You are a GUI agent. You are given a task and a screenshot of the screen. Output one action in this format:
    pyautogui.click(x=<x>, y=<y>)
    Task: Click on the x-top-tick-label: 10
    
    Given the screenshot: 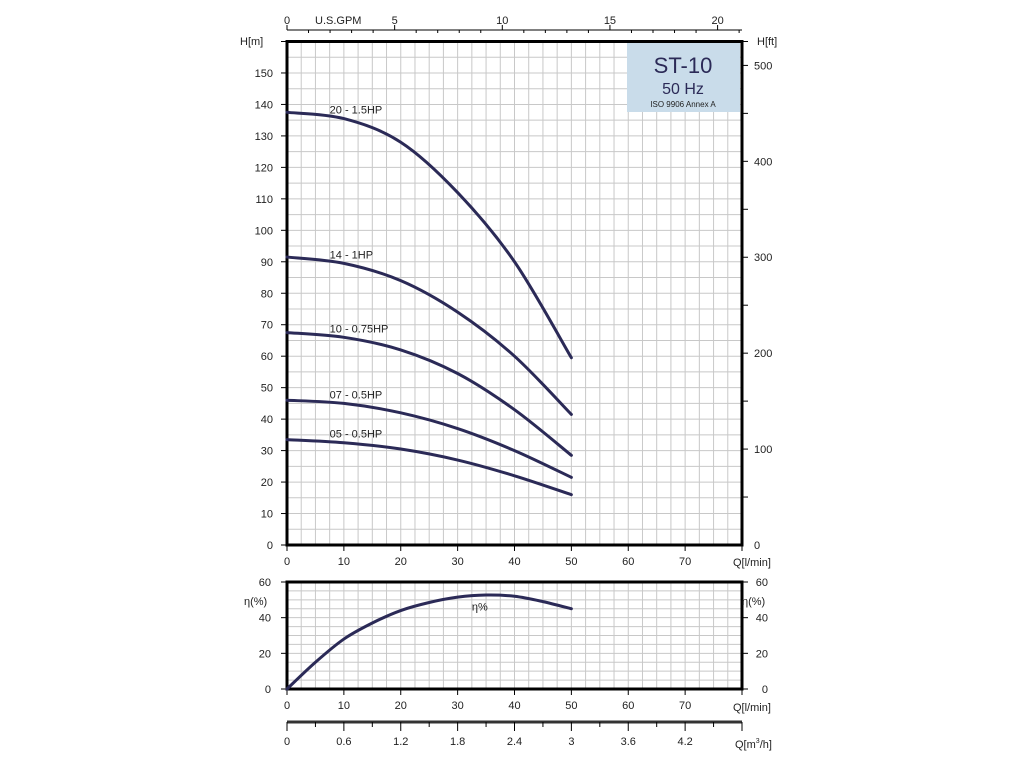 What is the action you would take?
    pyautogui.click(x=502, y=21)
    